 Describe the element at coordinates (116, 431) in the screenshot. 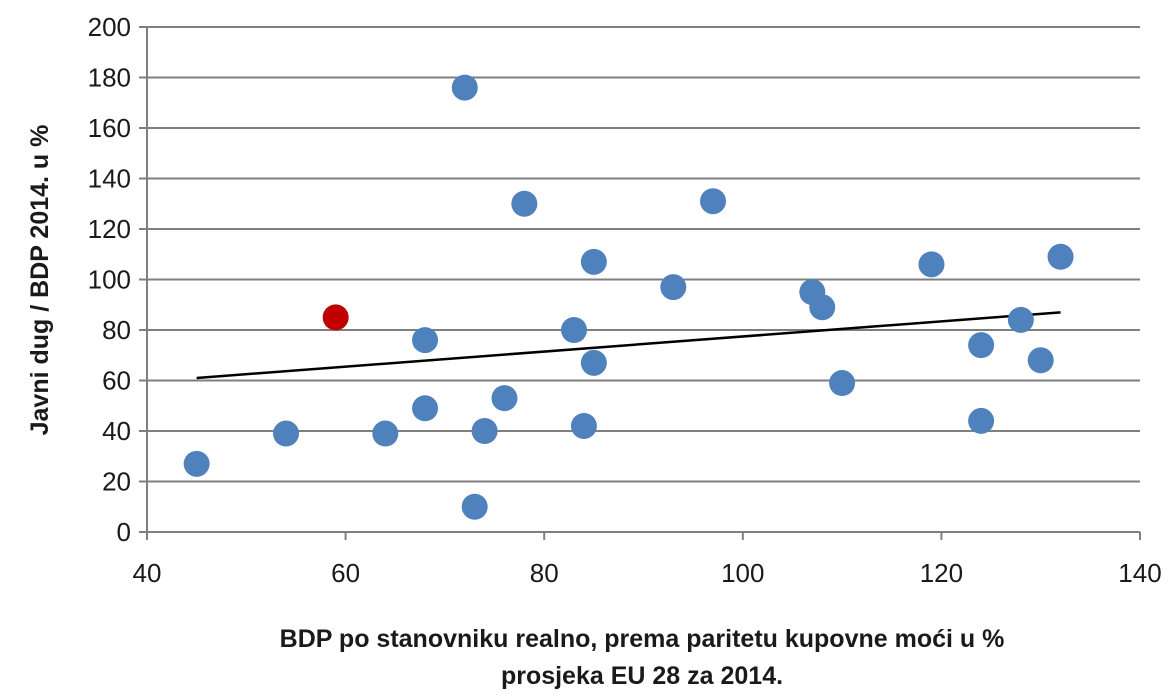

I see `y-tick-label: 40` at that location.